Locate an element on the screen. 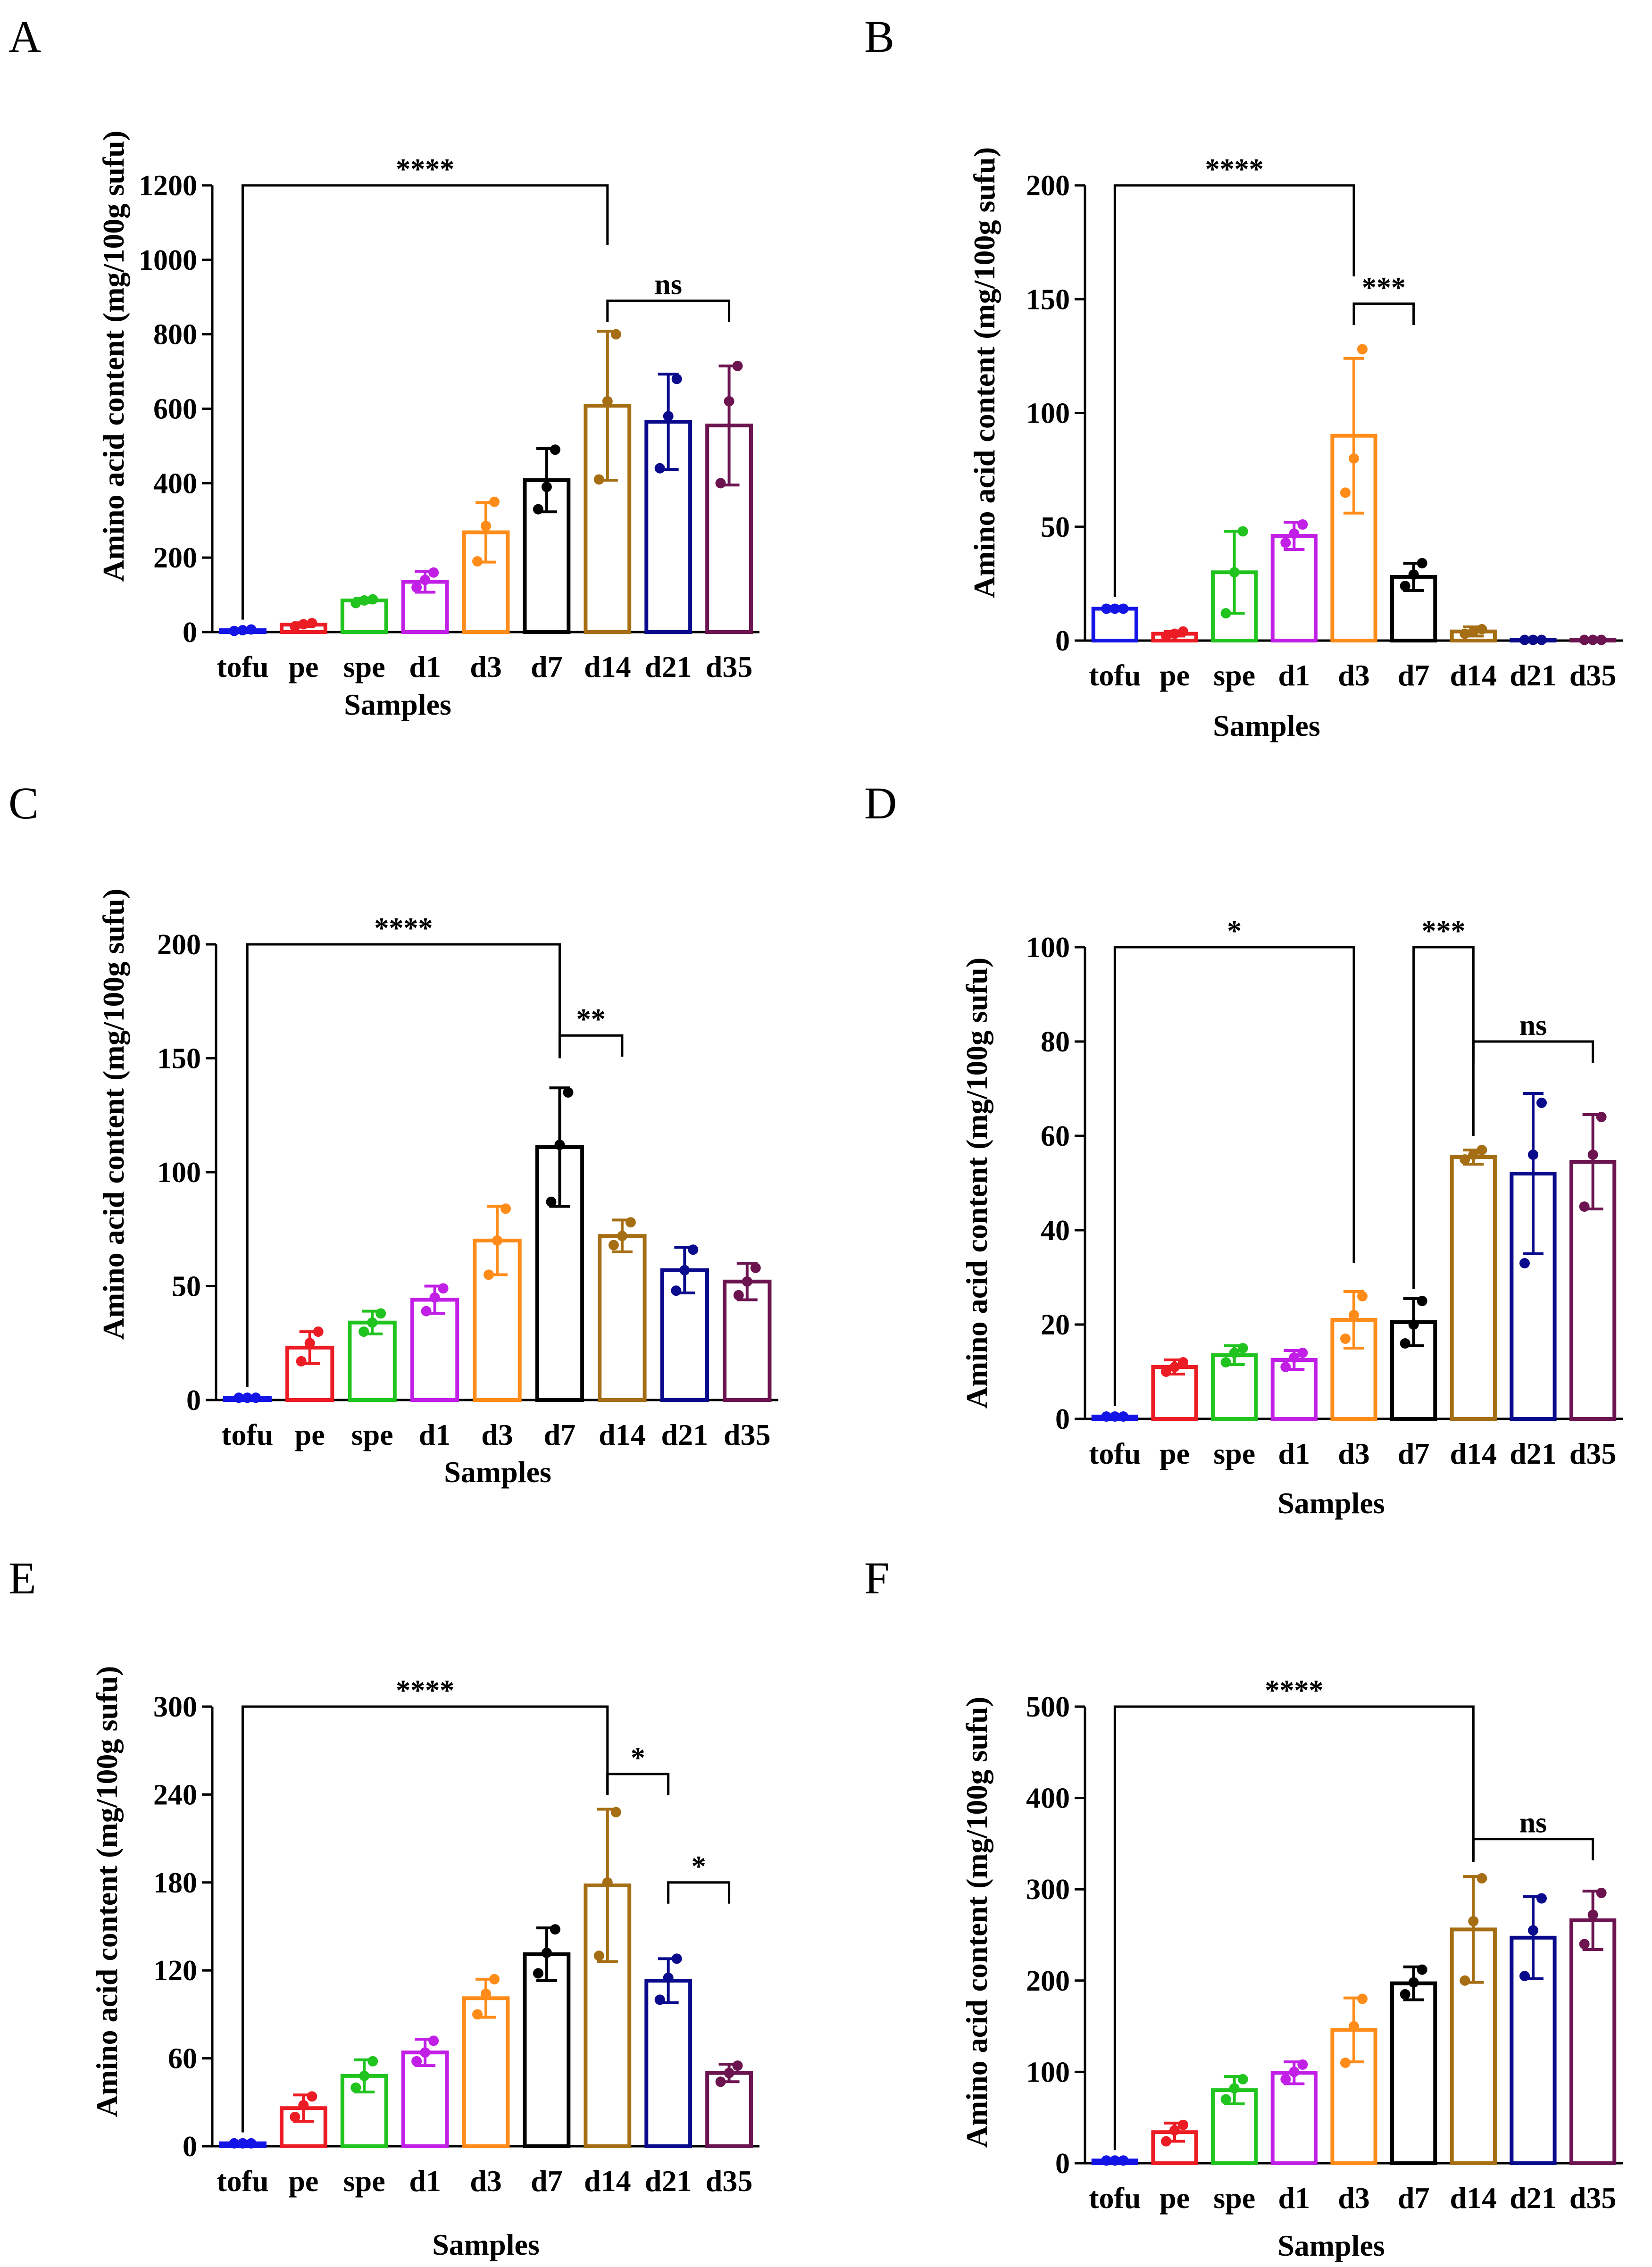 This screenshot has height=2267, width=1652. panel-f-point-tofu is located at coordinates (1123, 2161).